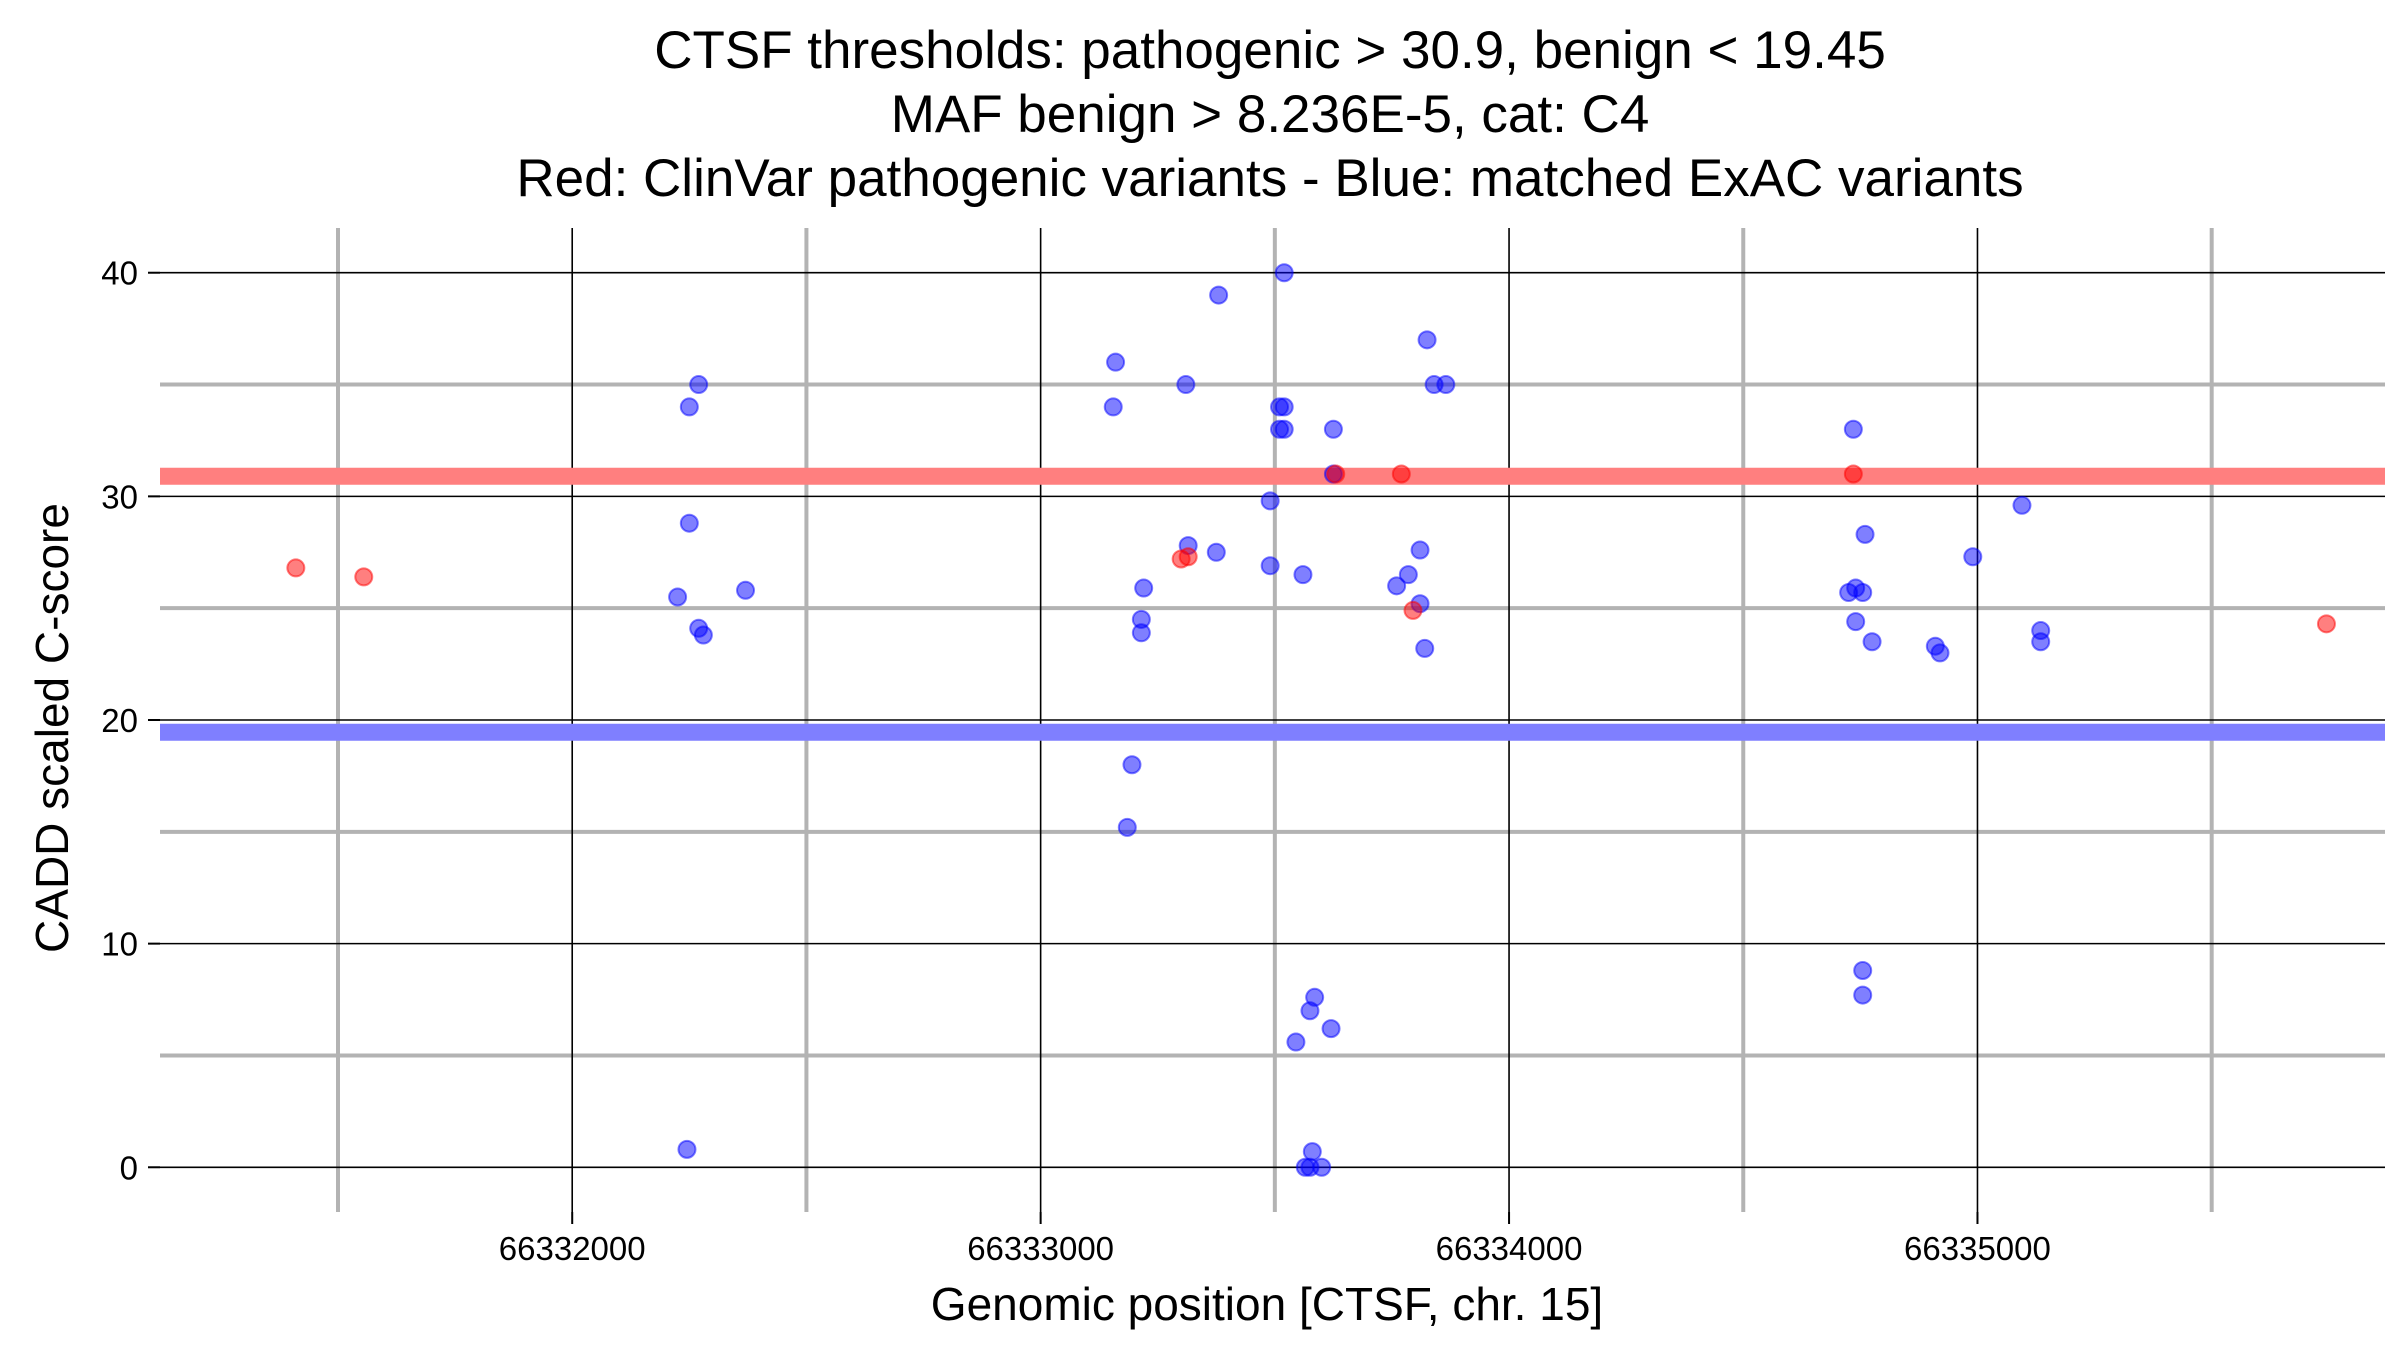 The height and width of the screenshot is (1350, 2400). Describe the element at coordinates (1267, 1304) in the screenshot. I see `x-axis-title: Genomic position [CTSF, chr. 15]` at that location.